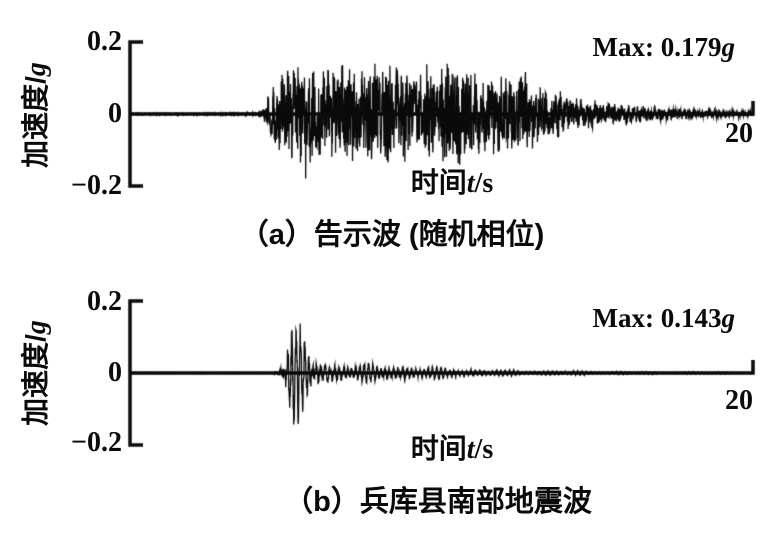  Describe the element at coordinates (438, 502) in the screenshot. I see `caption-b: （b）兵库县南部地震波` at that location.